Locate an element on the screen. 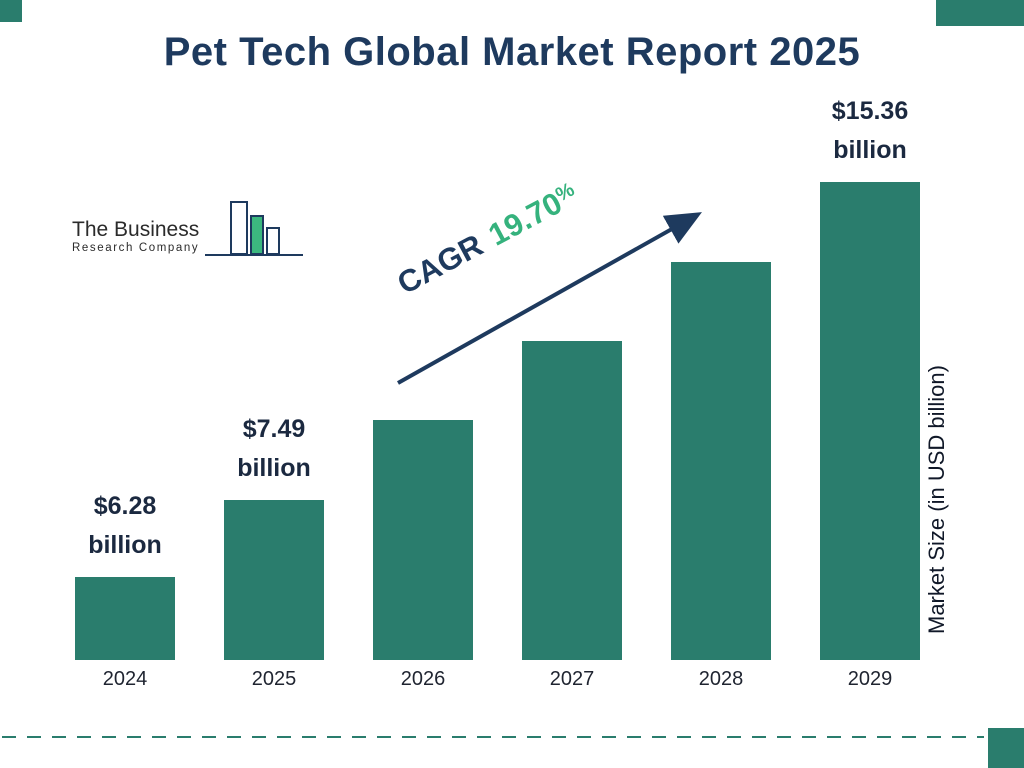 This screenshot has height=768, width=1024. bar-value-label-2029: $15.36 billion is located at coordinates (870, 130).